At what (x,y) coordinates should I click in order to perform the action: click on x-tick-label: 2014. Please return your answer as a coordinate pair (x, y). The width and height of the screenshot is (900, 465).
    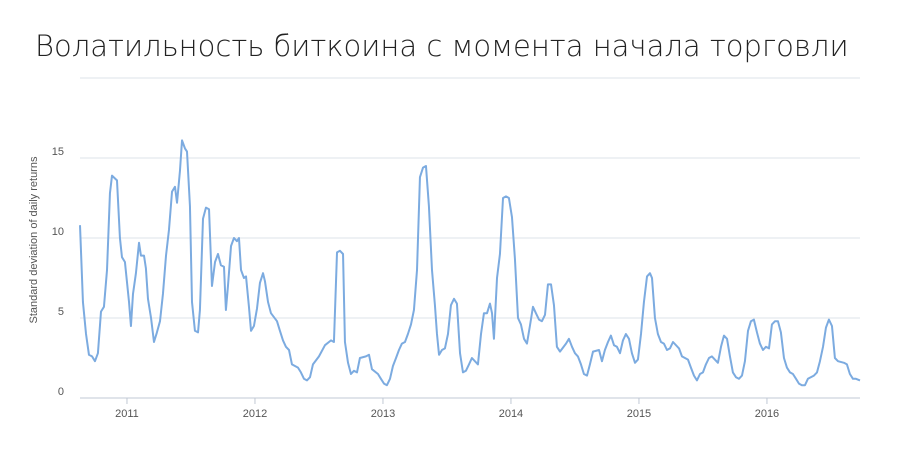
    Looking at the image, I should click on (511, 414).